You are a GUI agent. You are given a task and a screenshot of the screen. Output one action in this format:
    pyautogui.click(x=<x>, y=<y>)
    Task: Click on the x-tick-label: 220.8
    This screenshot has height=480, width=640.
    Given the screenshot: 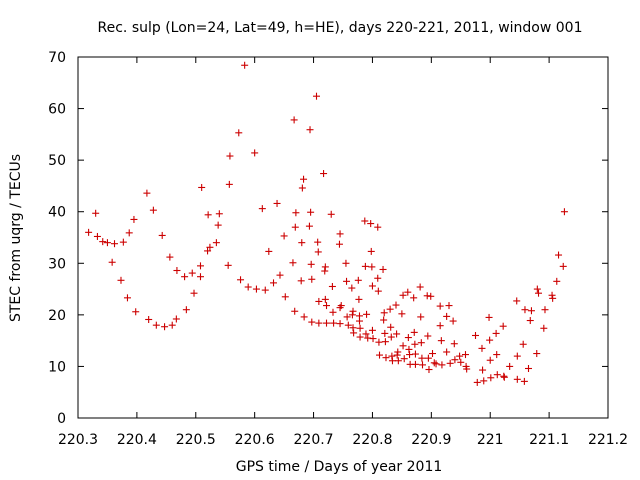 What is the action you would take?
    pyautogui.click(x=372, y=440)
    